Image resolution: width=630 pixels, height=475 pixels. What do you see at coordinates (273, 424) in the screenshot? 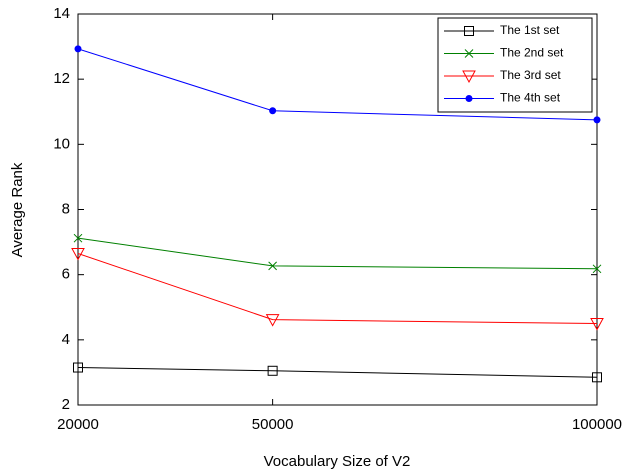
I see `x-tick-label: 50000` at bounding box center [273, 424].